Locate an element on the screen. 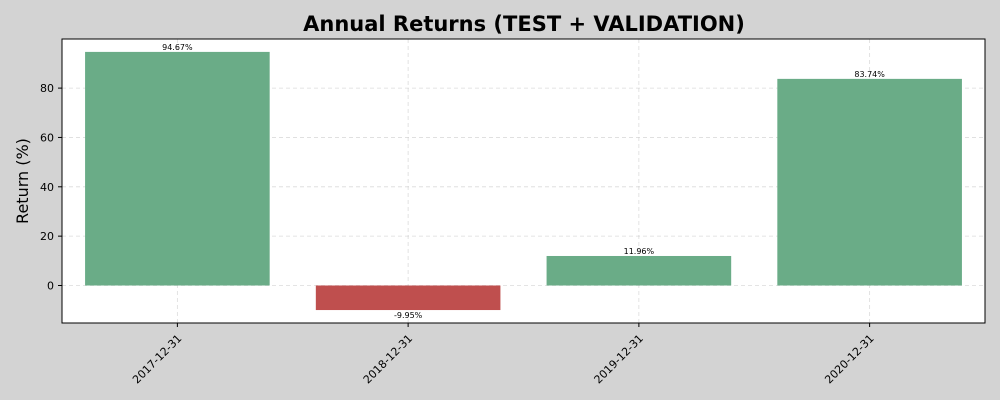  y-axis-label: Return (%) is located at coordinates (22, 181).